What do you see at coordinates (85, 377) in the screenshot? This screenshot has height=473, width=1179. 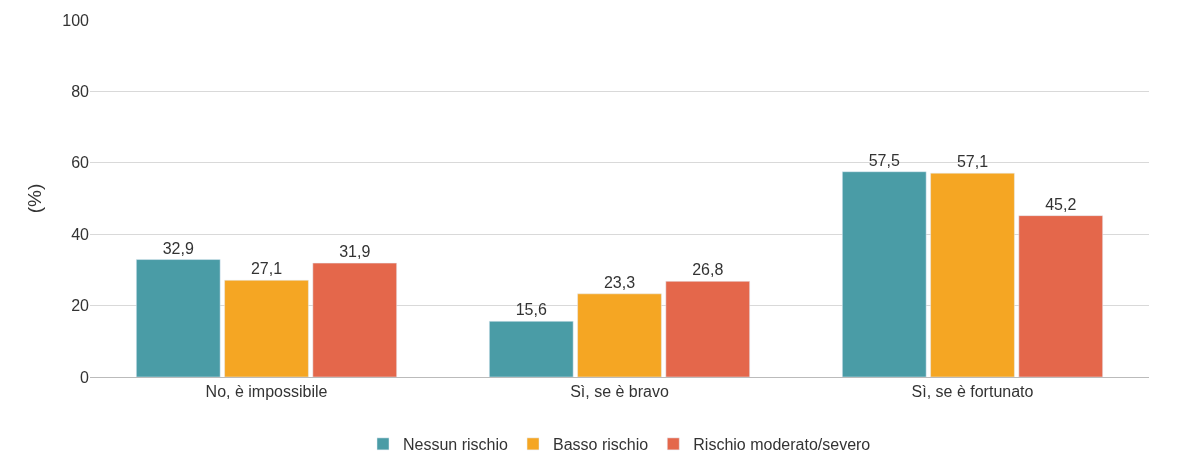 I see `y-tick-label: 0` at bounding box center [85, 377].